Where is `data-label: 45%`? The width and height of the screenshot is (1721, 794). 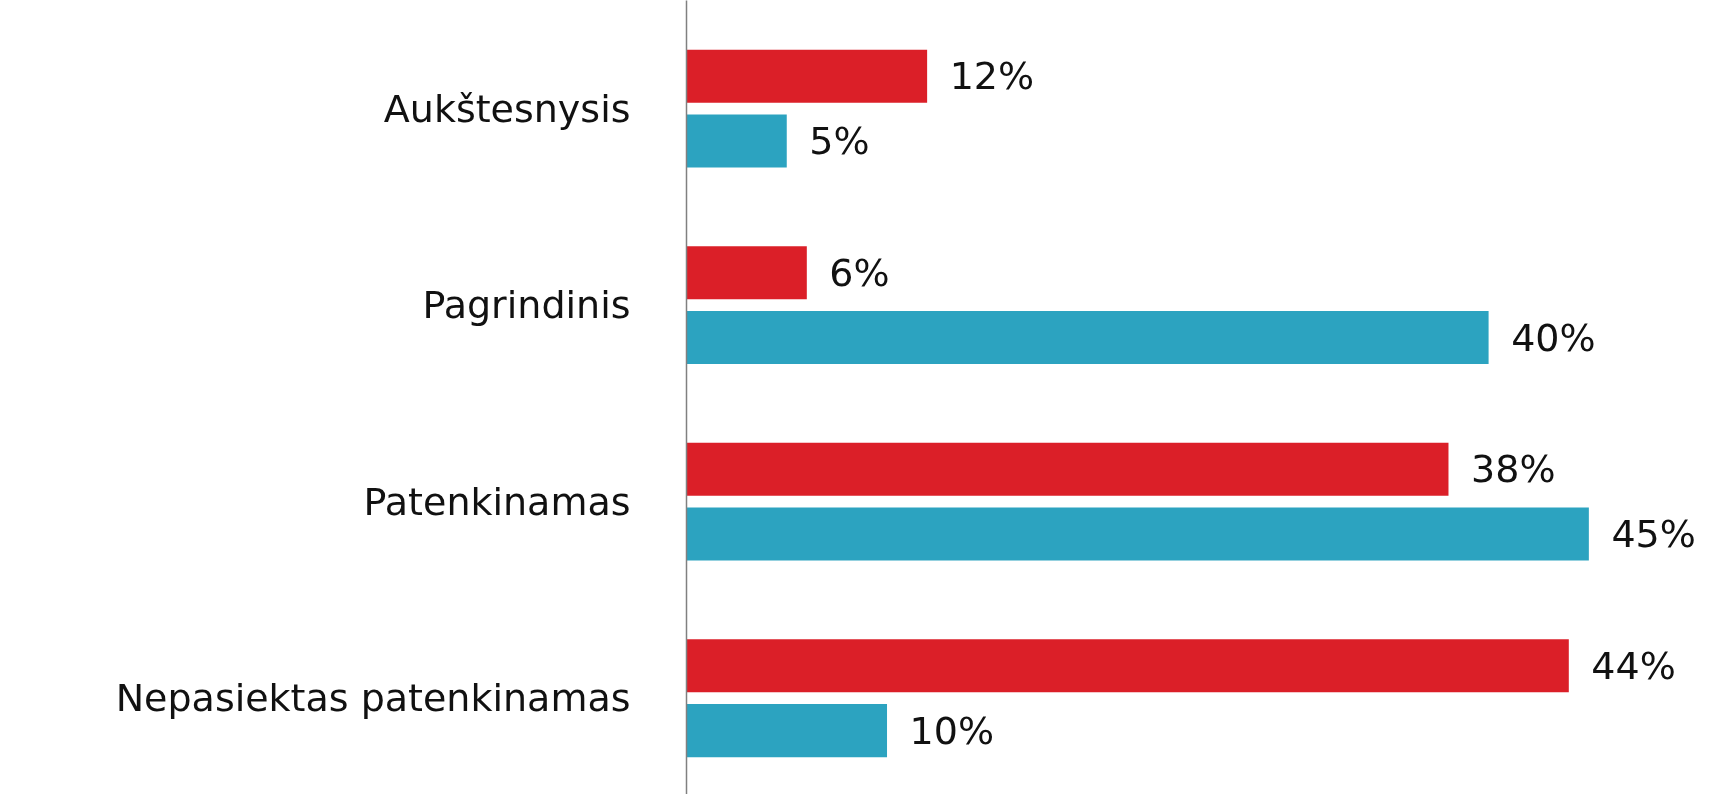 data-label: 45% is located at coordinates (1653, 534).